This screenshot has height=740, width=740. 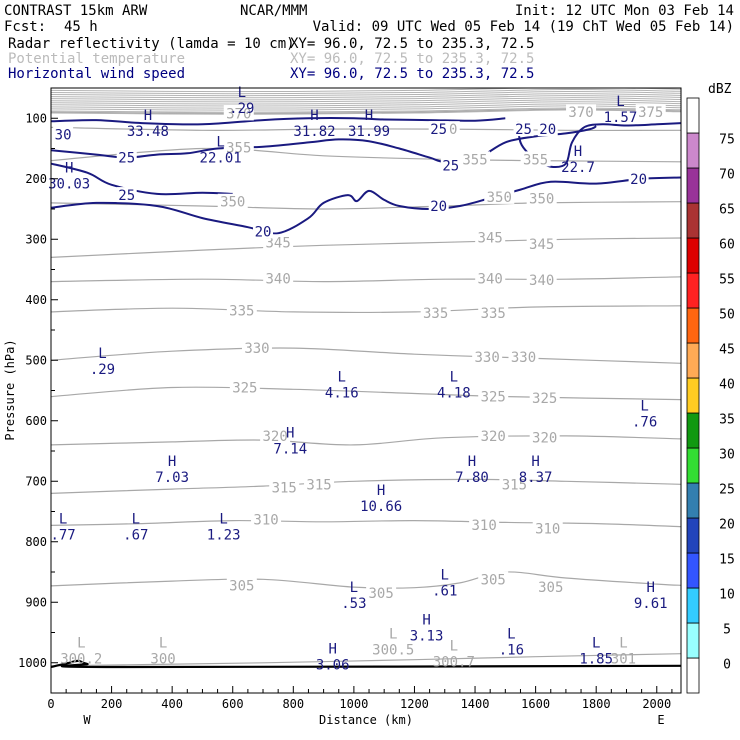 I want to click on theta-label: 345, so click(x=490, y=238).